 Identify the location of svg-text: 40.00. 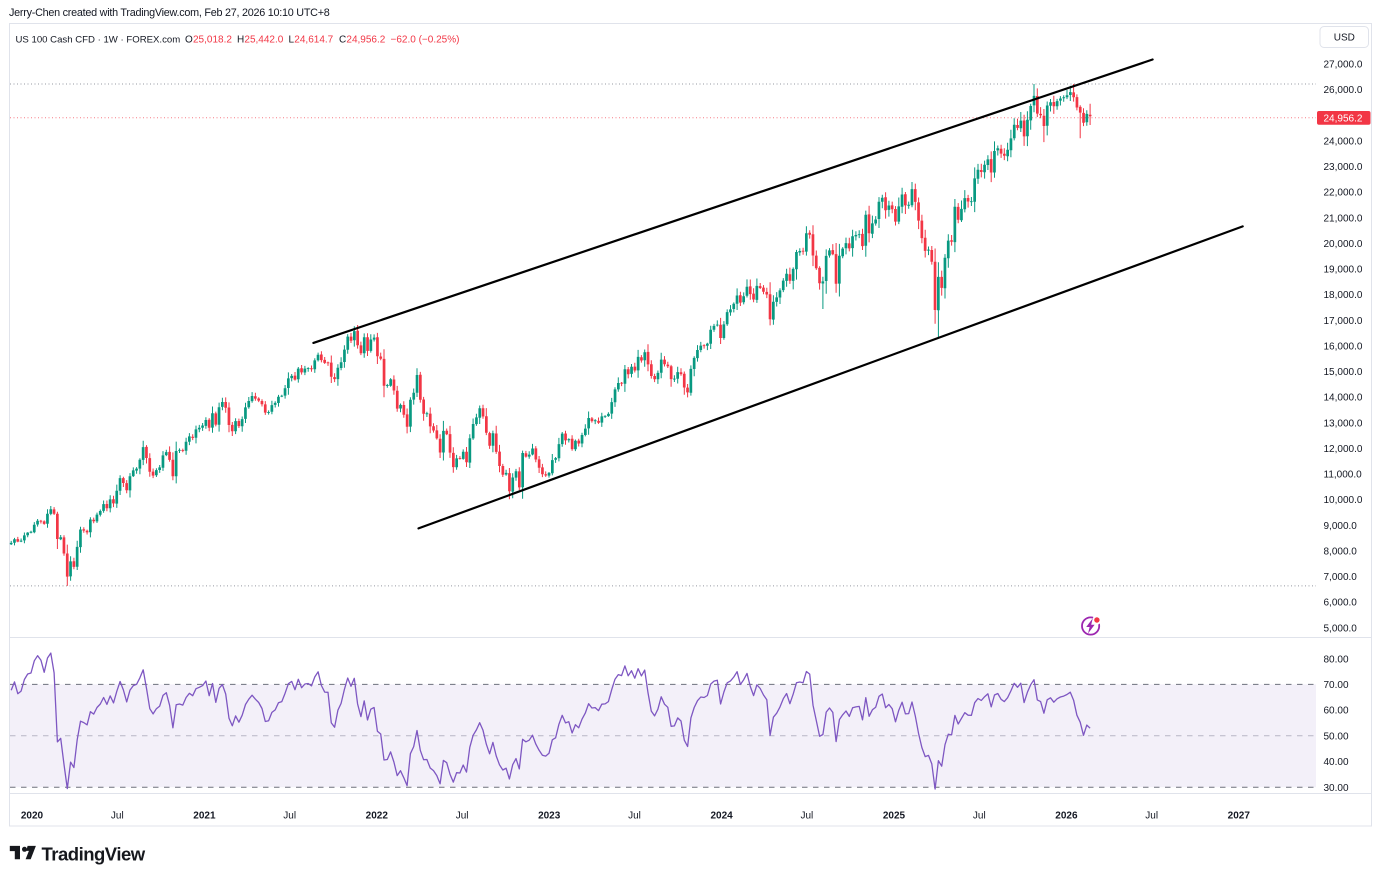
(1336, 762).